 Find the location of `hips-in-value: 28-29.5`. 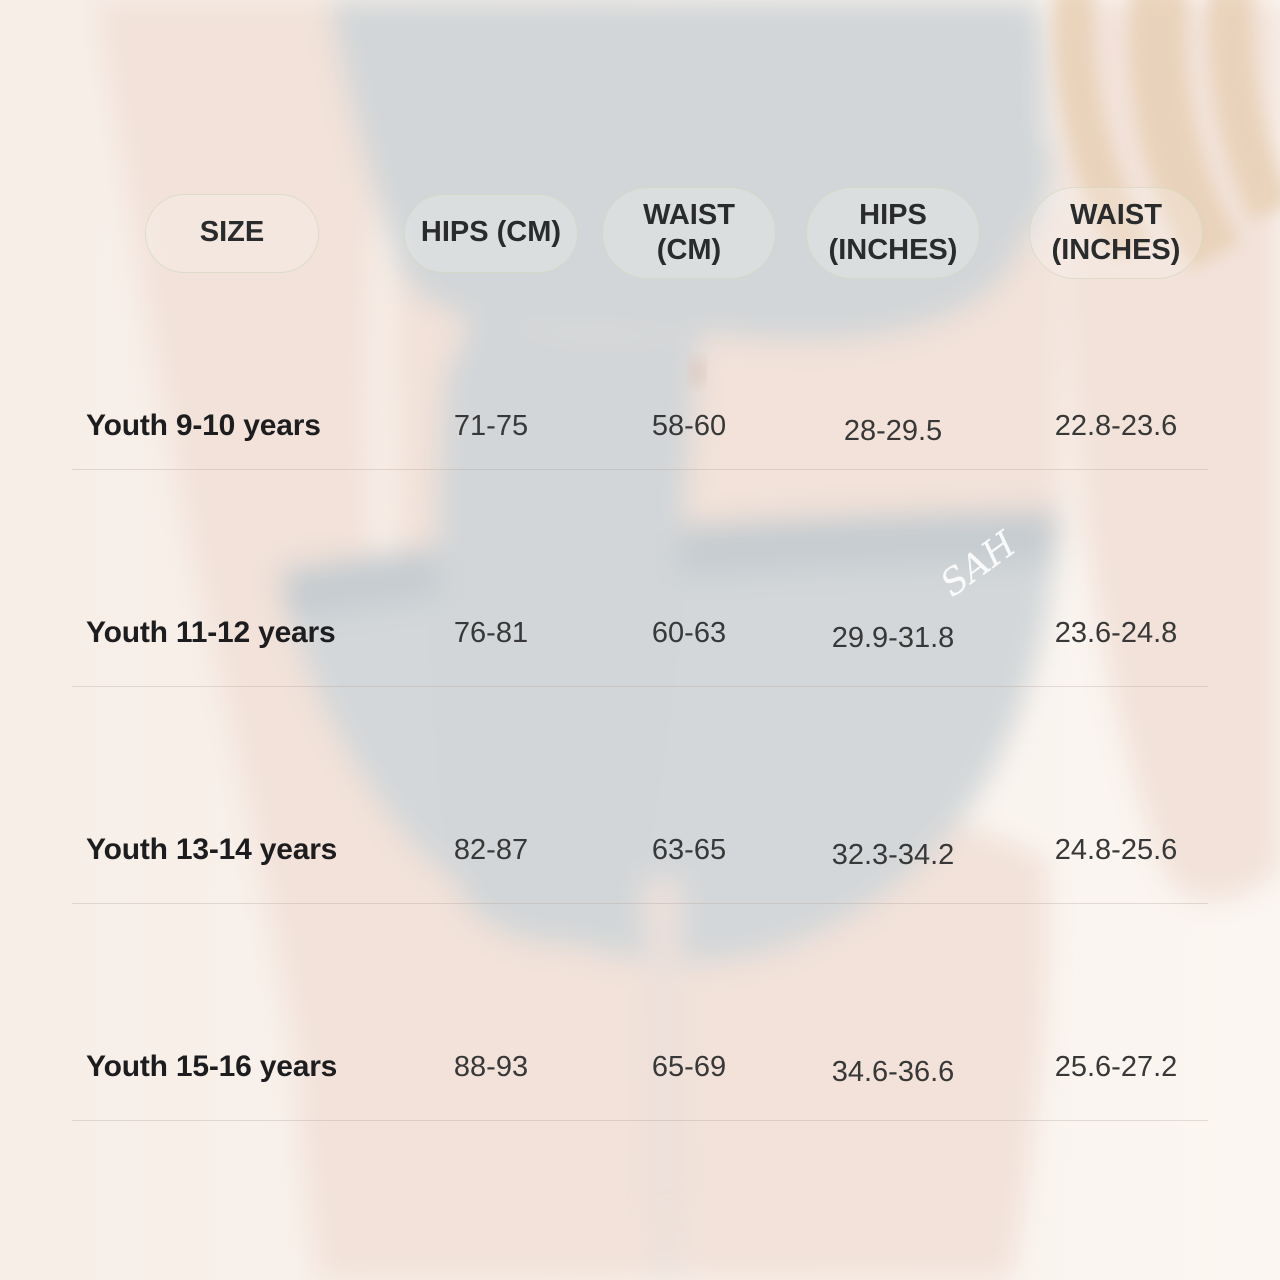

hips-in-value: 28-29.5 is located at coordinates (893, 431).